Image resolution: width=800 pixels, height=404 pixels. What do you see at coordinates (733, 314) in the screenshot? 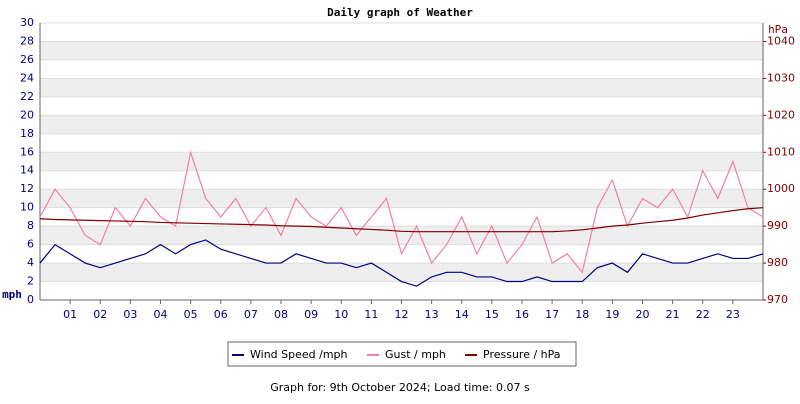
I see `x-tick-label: 23` at bounding box center [733, 314].